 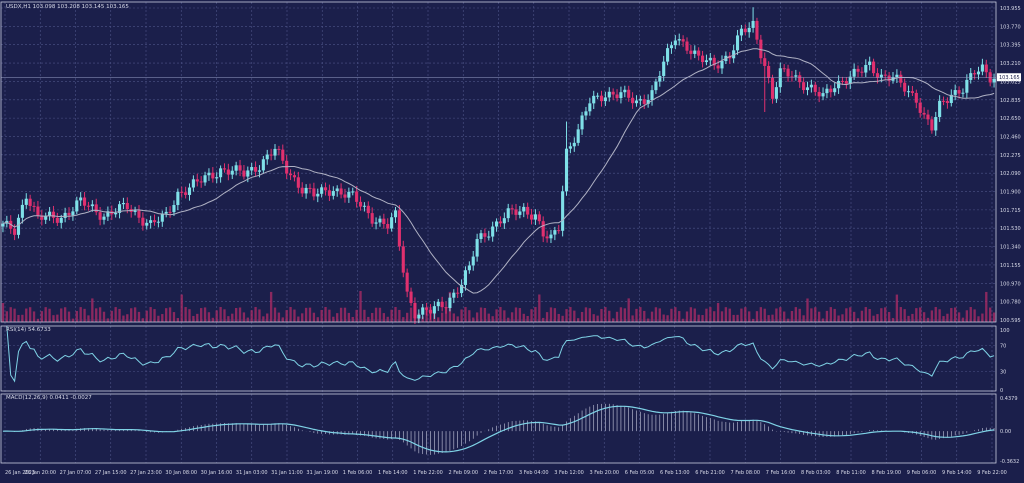 What do you see at coordinates (922, 473) in the screenshot?
I see `time-axis-label: 9 Feb 06:00` at bounding box center [922, 473].